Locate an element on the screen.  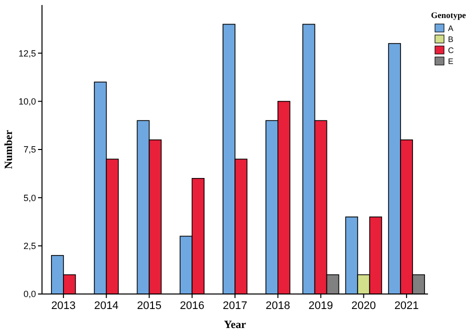
x-axis-title: Year is located at coordinates (235, 325).